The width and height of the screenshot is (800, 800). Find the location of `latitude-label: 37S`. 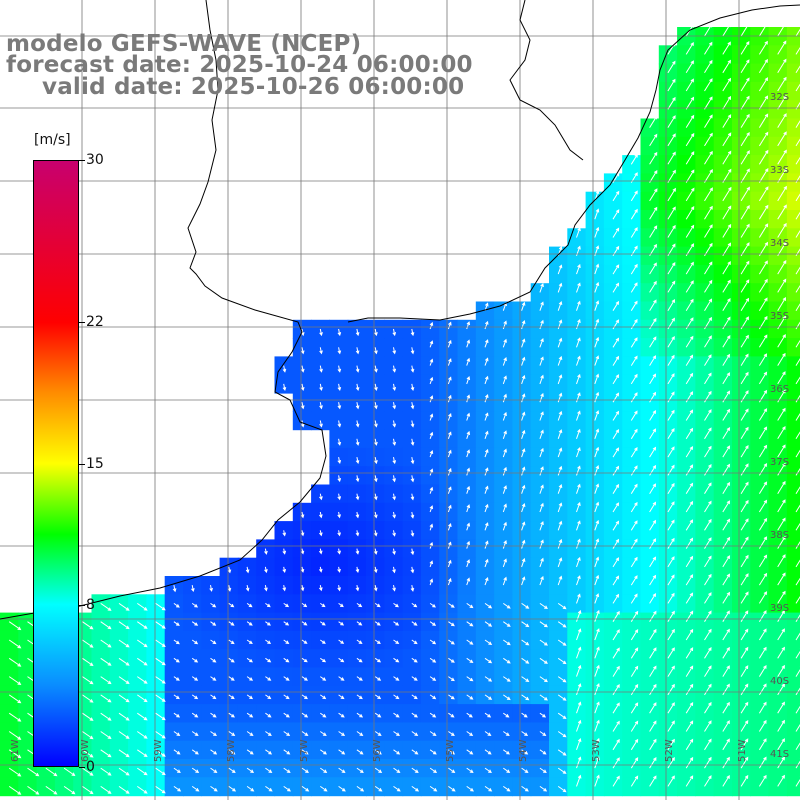

latitude-label: 37S is located at coordinates (779, 462).